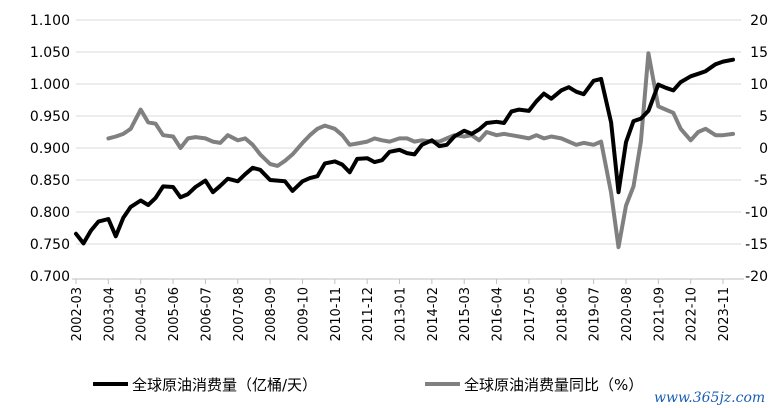 The image size is (783, 408). I want to click on x-tick-label: 2003-04, so click(109, 314).